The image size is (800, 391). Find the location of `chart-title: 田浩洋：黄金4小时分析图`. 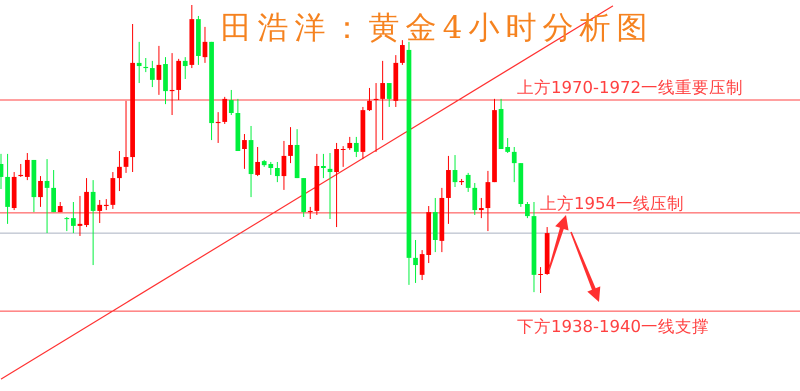

chart-title: 田浩洋：黄金4小时分析图 is located at coordinates (437, 28).